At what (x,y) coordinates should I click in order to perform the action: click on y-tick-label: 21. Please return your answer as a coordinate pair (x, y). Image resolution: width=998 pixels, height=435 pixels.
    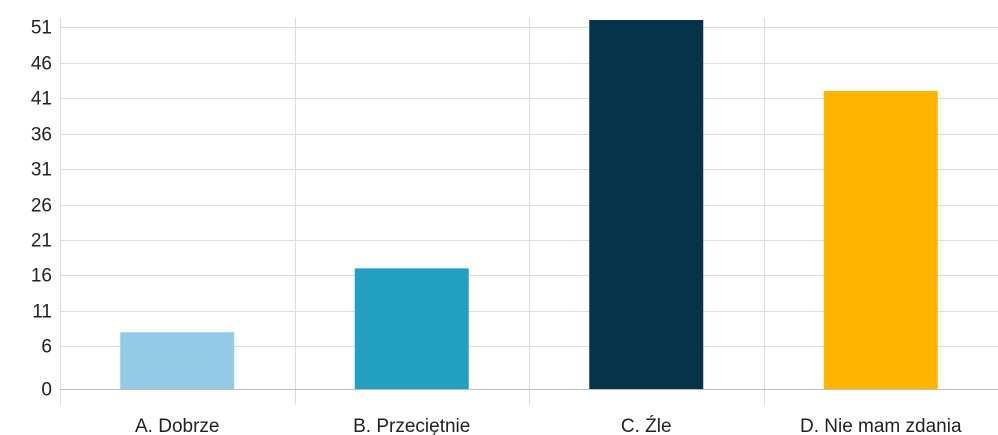
    Looking at the image, I should click on (41, 241).